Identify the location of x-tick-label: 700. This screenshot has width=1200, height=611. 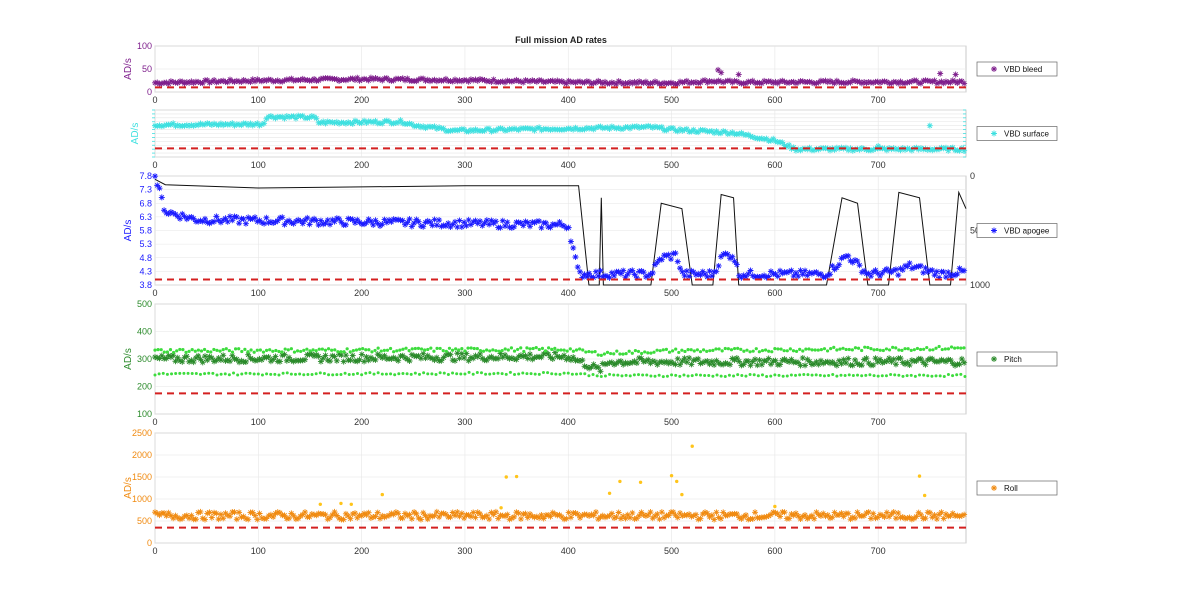
(878, 165).